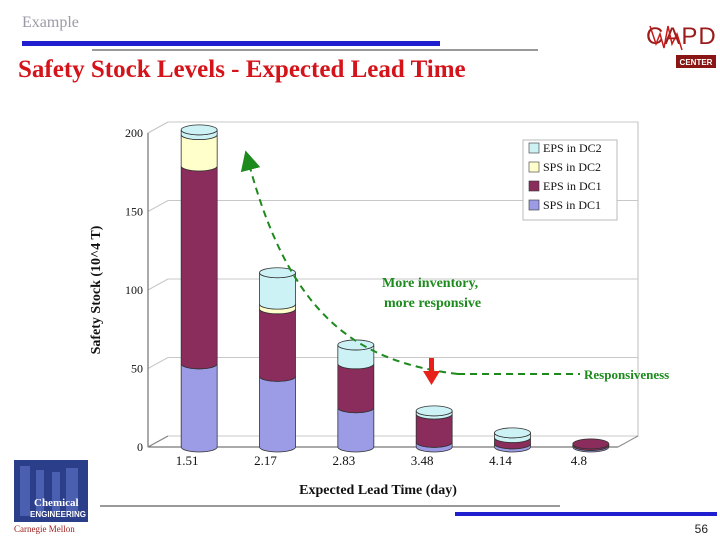 The image size is (720, 540). Describe the element at coordinates (137, 369) in the screenshot. I see `y-tick-label: 50` at that location.